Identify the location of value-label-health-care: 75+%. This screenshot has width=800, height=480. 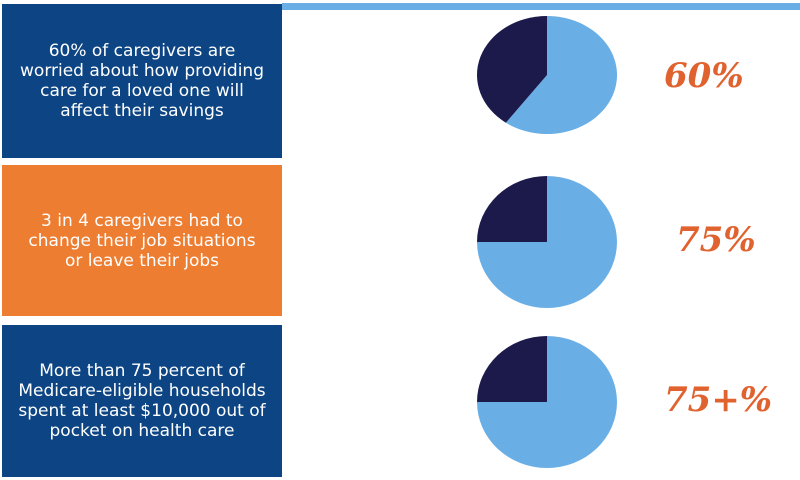
(718, 400).